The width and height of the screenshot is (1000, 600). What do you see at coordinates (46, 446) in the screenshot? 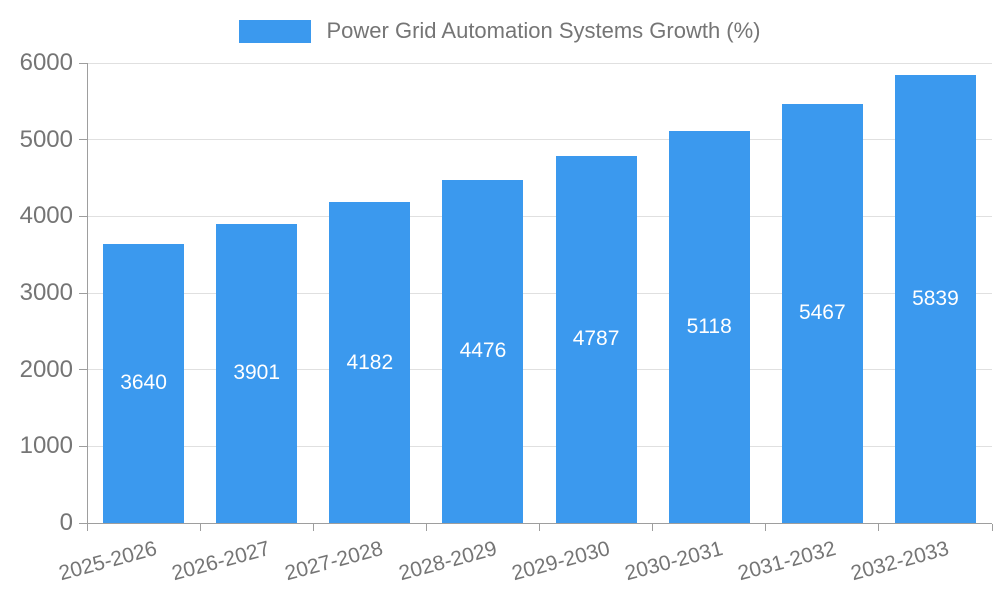
I see `y-axis-tick-label: 1000` at bounding box center [46, 446].